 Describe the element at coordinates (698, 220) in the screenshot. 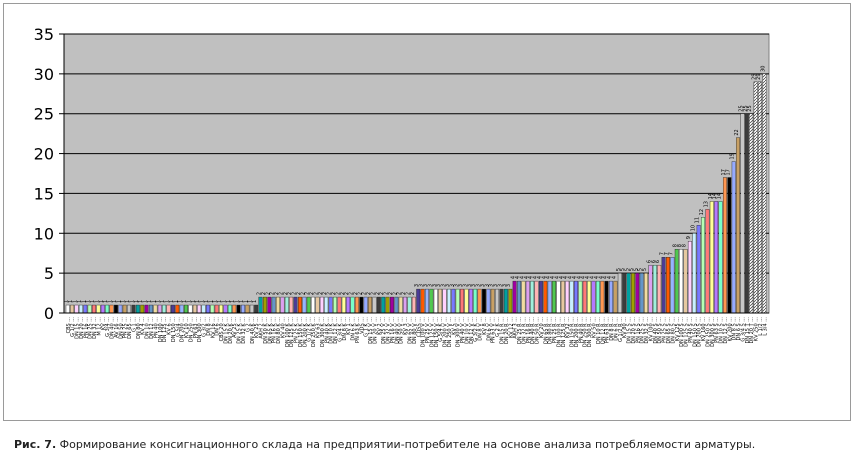

I see `data-label: 11` at that location.